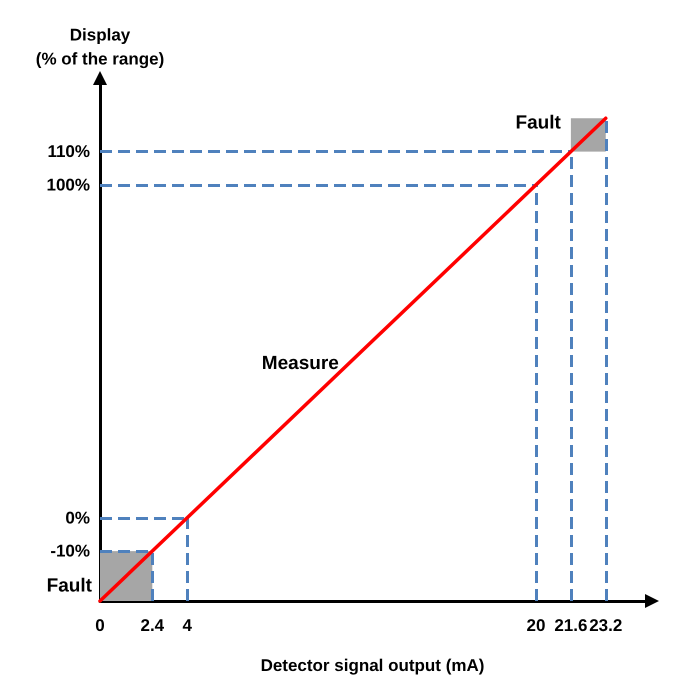 This screenshot has height=691, width=700. Describe the element at coordinates (77, 518) in the screenshot. I see `y-tick-label: 0%` at that location.